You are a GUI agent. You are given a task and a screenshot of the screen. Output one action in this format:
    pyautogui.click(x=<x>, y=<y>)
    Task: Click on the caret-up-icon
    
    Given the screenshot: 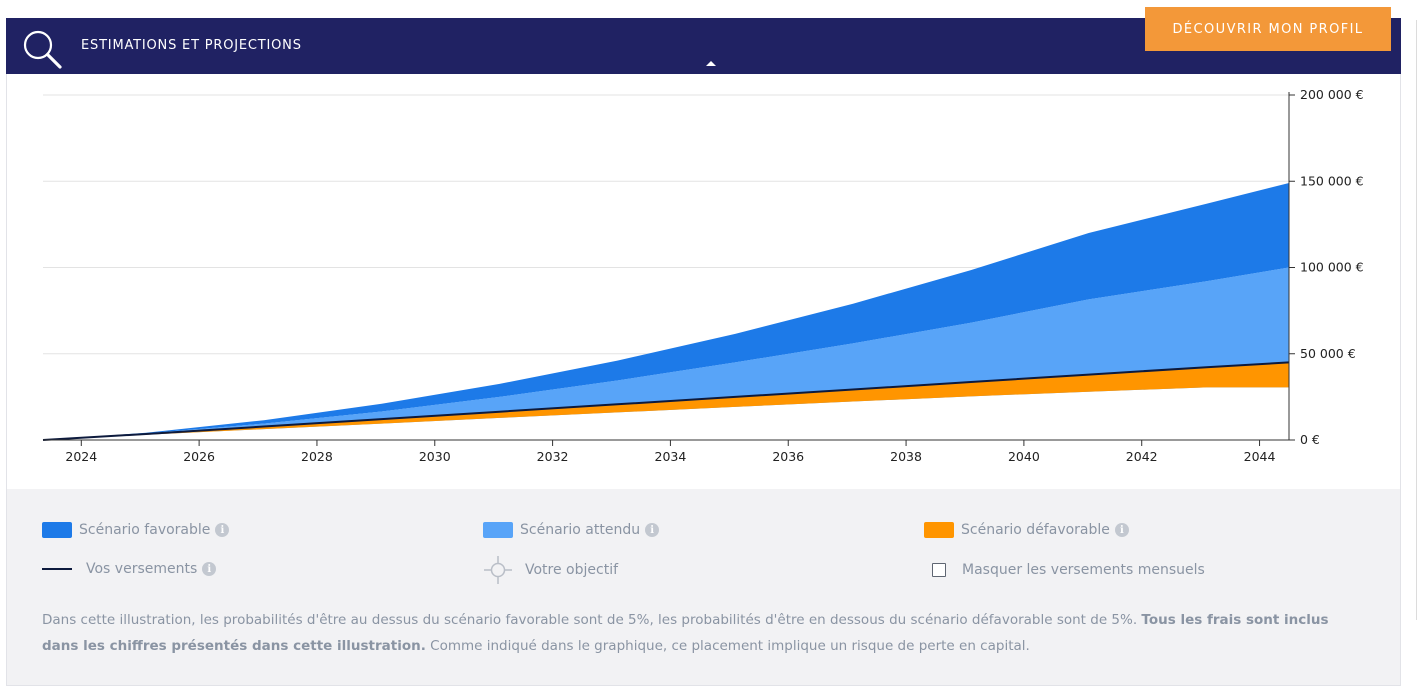 What is the action you would take?
    pyautogui.click(x=711, y=63)
    